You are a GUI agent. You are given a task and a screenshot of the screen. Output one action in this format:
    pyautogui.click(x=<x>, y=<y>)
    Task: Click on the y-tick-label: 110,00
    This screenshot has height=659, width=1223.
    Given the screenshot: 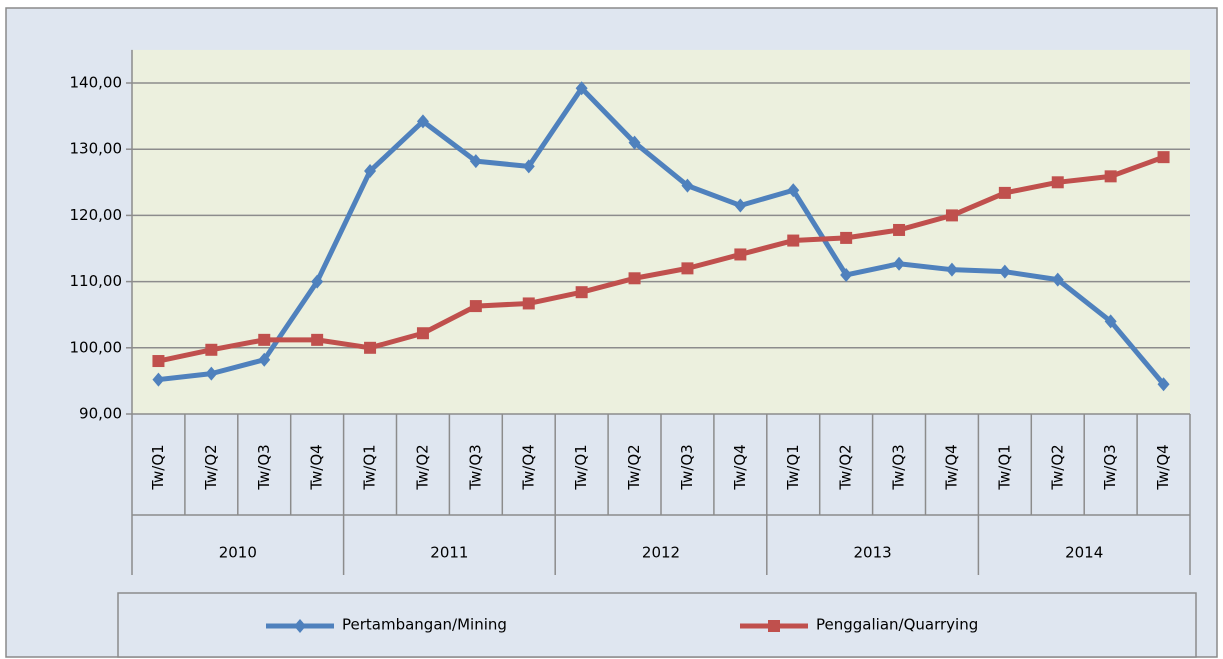 What is the action you would take?
    pyautogui.click(x=96, y=281)
    